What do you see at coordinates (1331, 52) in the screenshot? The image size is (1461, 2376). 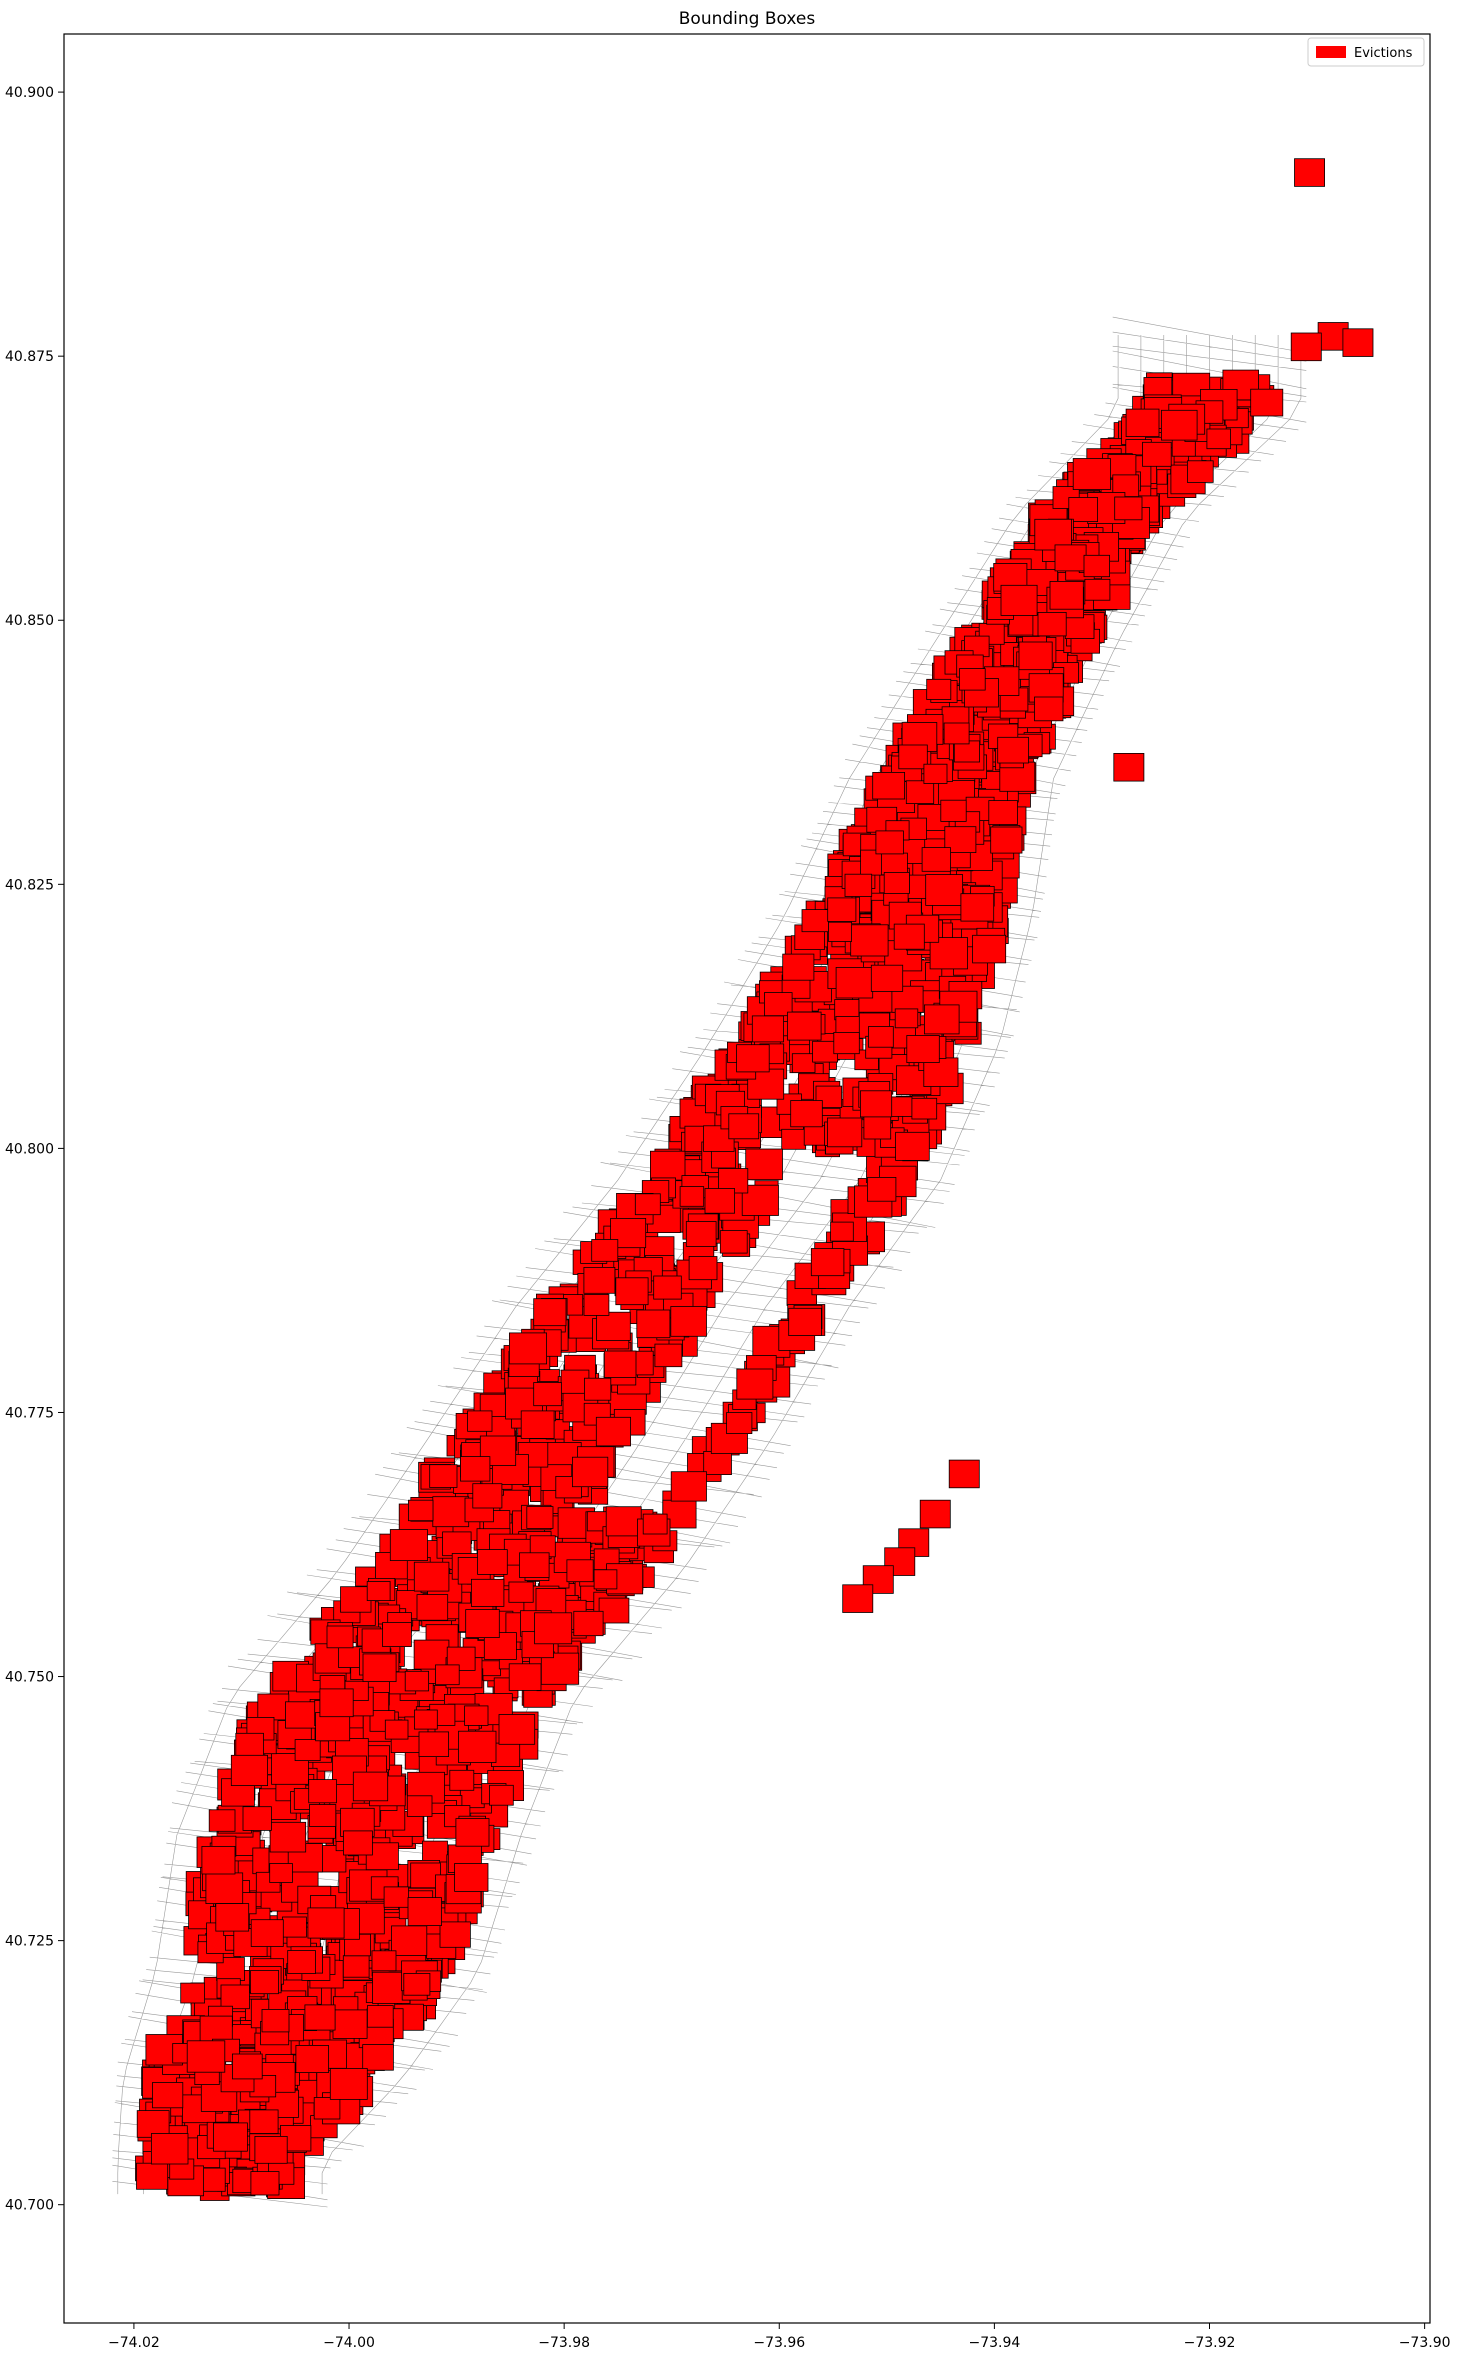 I see `legend-swatch-evictions` at bounding box center [1331, 52].